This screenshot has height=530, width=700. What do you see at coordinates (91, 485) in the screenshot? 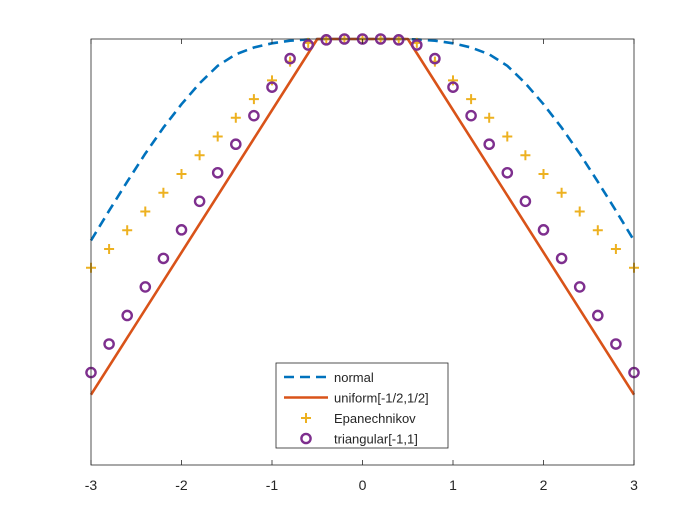
I see `x-tick-label: -3` at bounding box center [91, 485].